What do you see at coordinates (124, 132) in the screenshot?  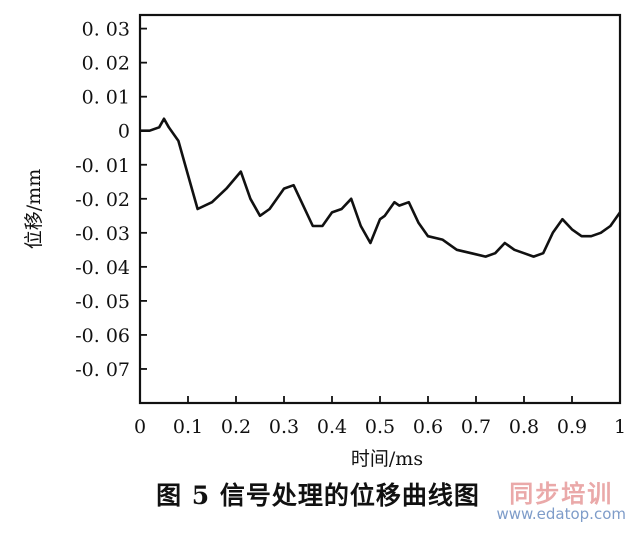 I see `y-tick-label: 0` at bounding box center [124, 132].